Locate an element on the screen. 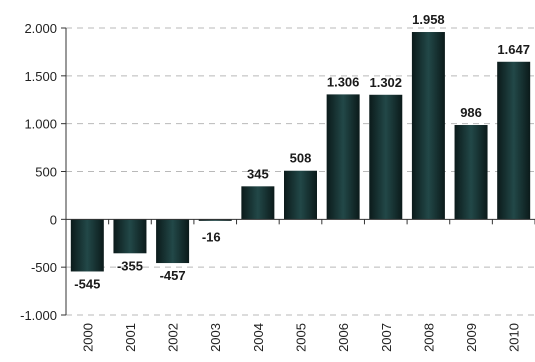  data-label-2007: 1.302 is located at coordinates (385, 82).